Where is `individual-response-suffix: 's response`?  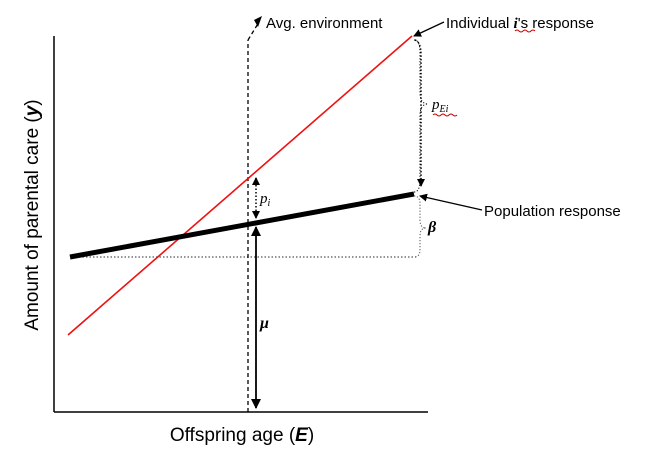 individual-response-suffix: 's response is located at coordinates (556, 23).